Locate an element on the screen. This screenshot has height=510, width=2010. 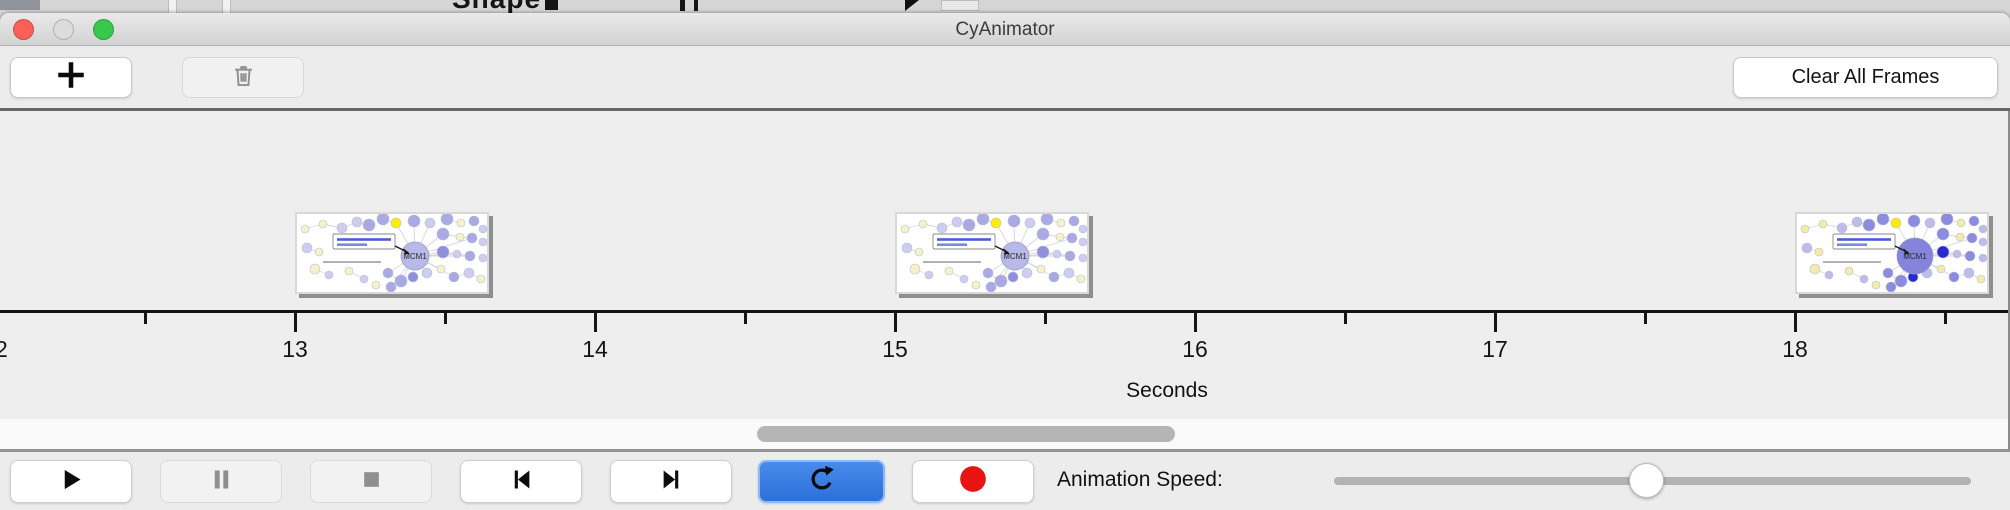
timeline-scrollbar-thumb is located at coordinates (966, 434).